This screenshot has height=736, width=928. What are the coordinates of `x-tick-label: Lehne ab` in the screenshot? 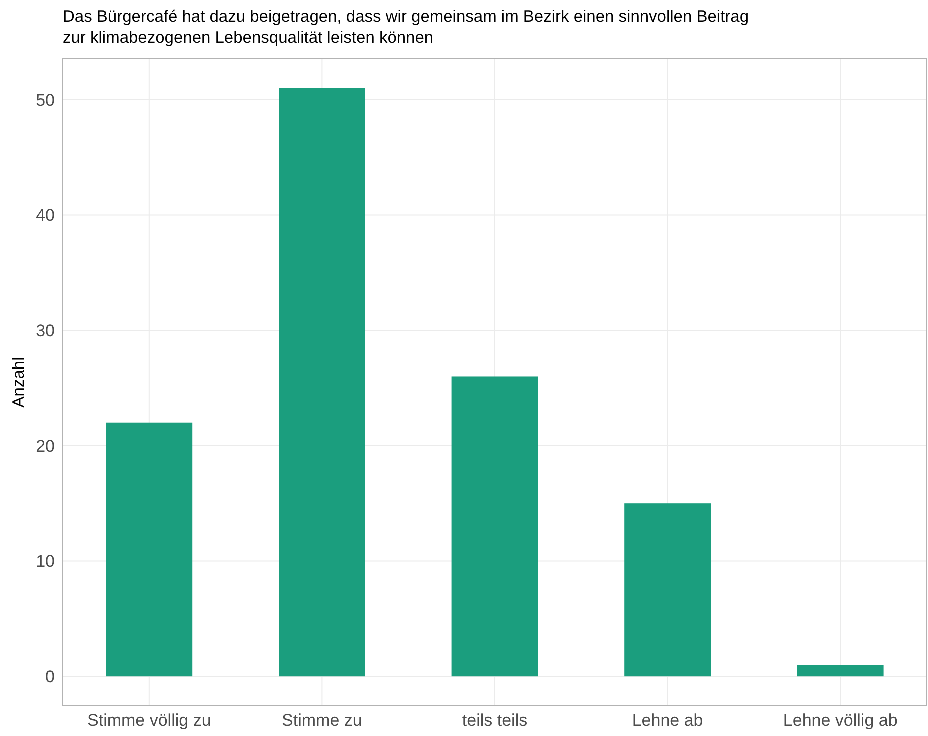 It's located at (668, 720).